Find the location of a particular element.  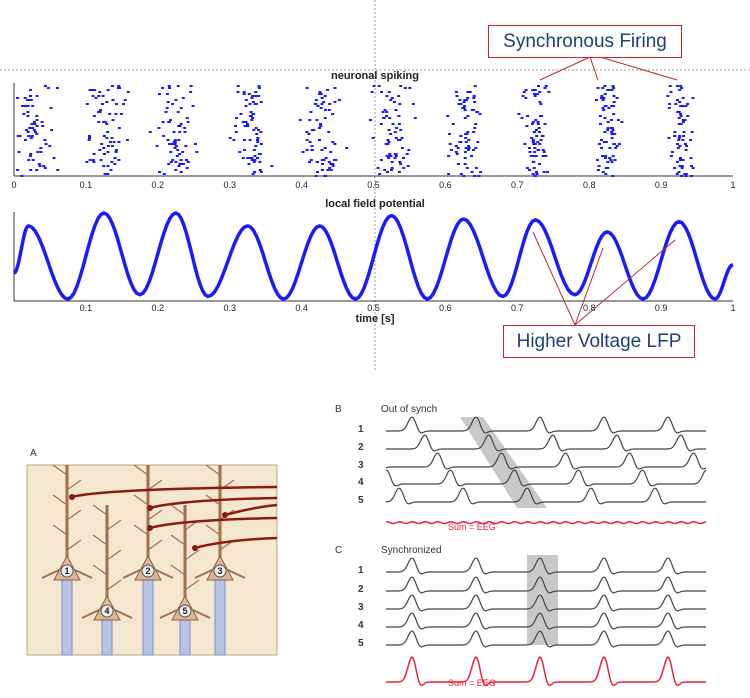

lfp-title: local field potential is located at coordinates (375, 204).